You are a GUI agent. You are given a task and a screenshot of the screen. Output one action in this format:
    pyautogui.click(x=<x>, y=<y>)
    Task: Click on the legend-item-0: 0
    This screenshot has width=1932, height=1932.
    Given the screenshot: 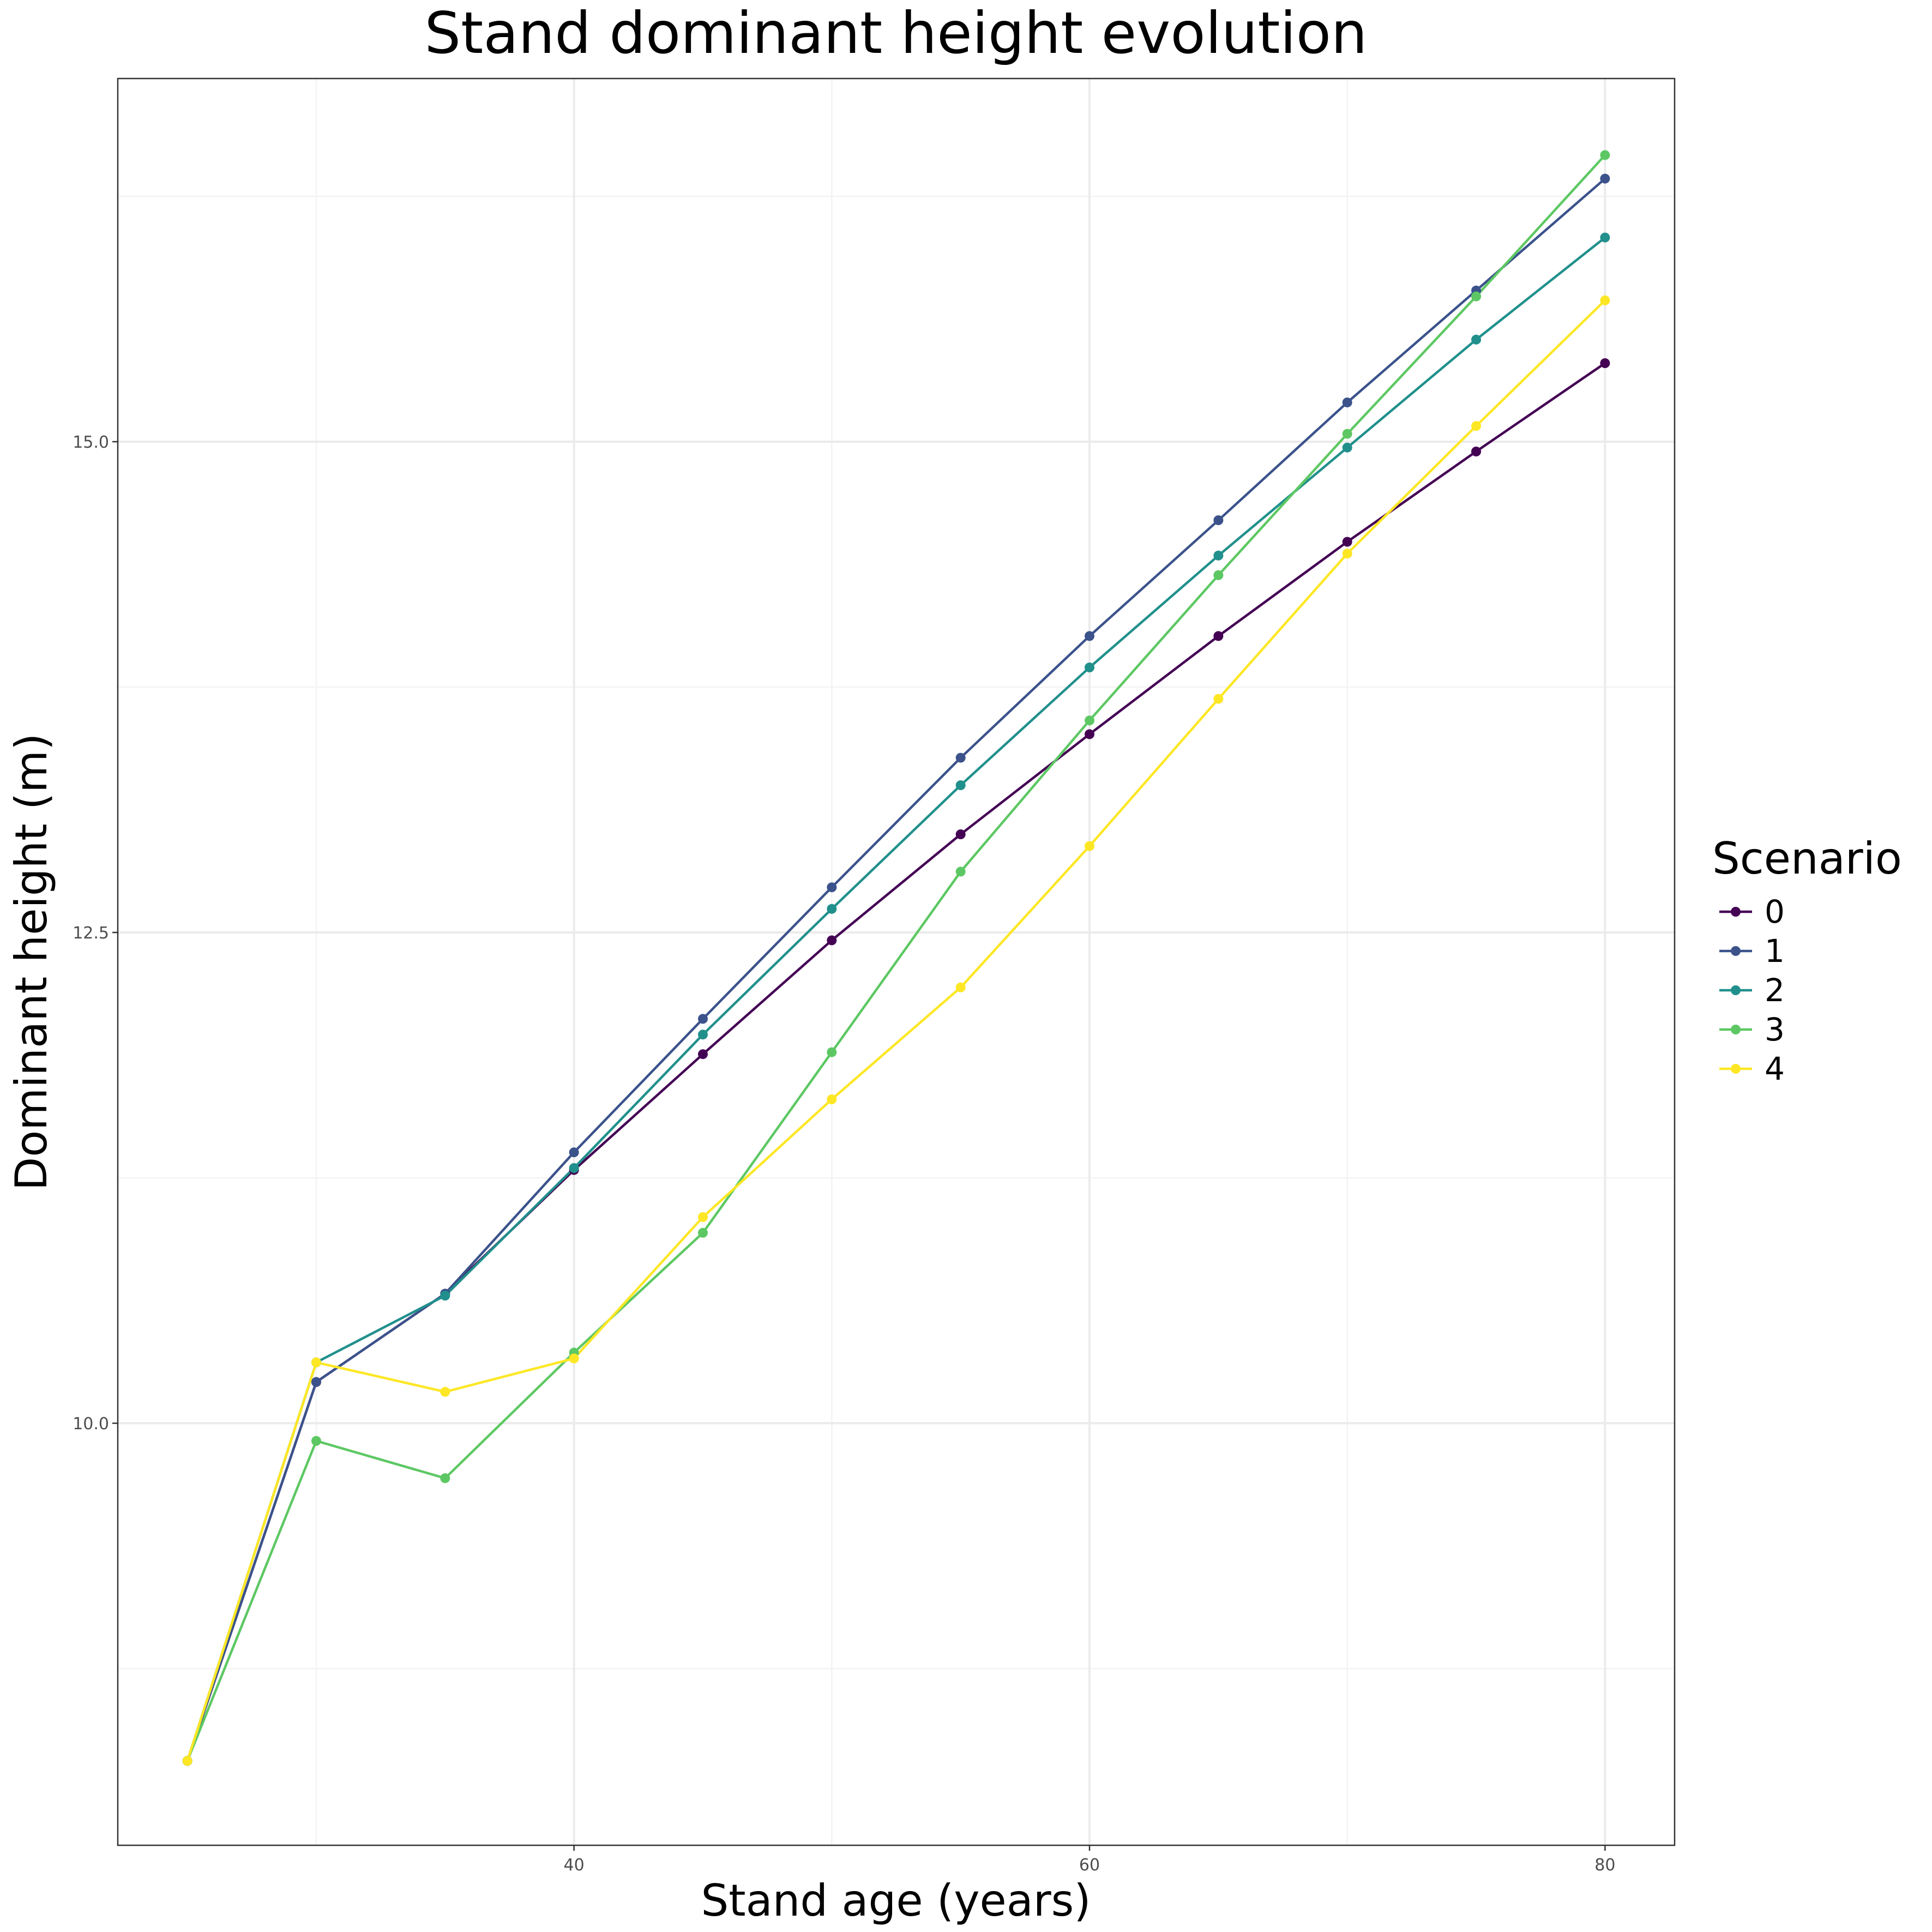 What is the action you would take?
    pyautogui.click(x=1752, y=911)
    